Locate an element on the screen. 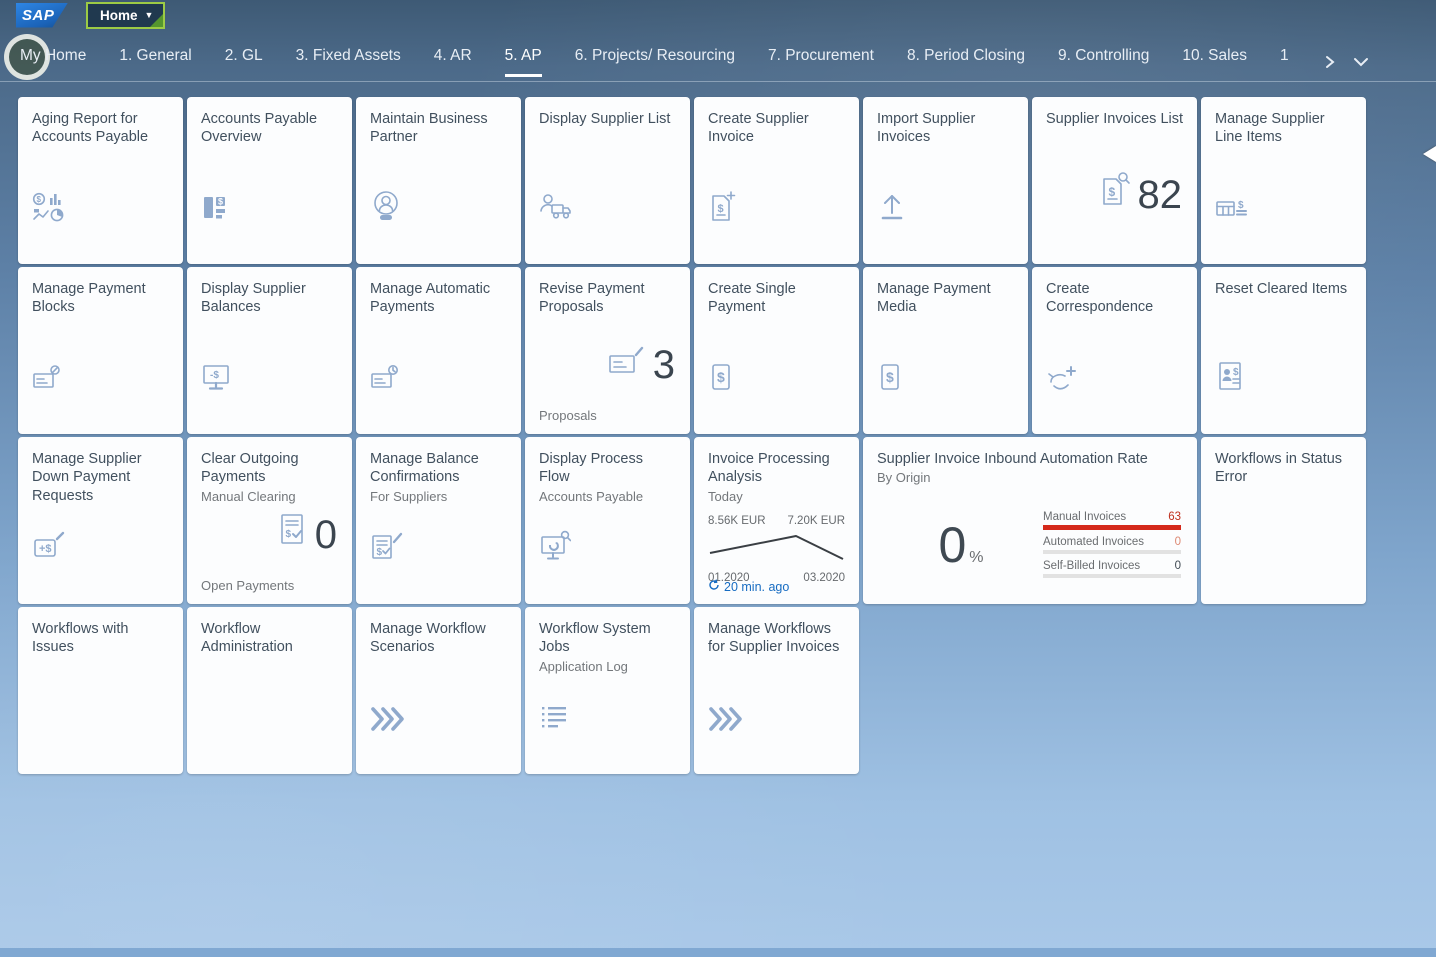 This screenshot has width=1436, height=957. tab-period-closing: 8. Period Closing is located at coordinates (965, 55).